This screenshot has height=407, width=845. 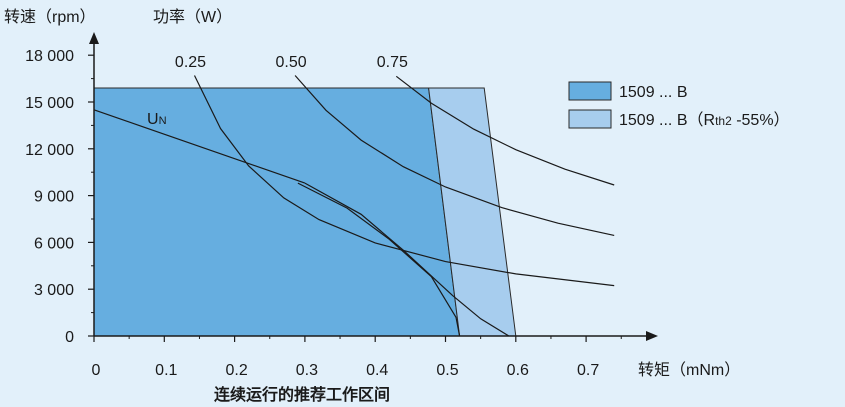 What do you see at coordinates (49, 56) in the screenshot?
I see `y-tick-label: 18 000` at bounding box center [49, 56].